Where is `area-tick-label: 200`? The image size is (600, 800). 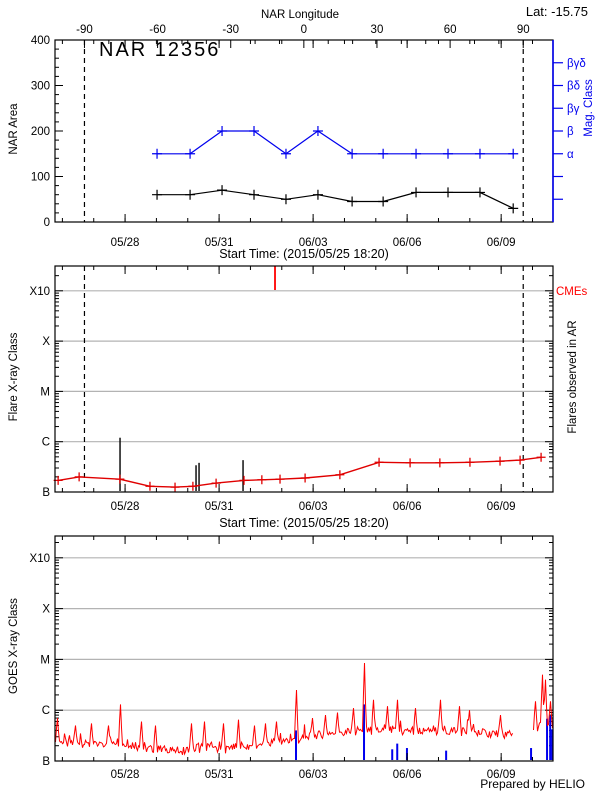 area-tick-label: 200 is located at coordinates (40, 132).